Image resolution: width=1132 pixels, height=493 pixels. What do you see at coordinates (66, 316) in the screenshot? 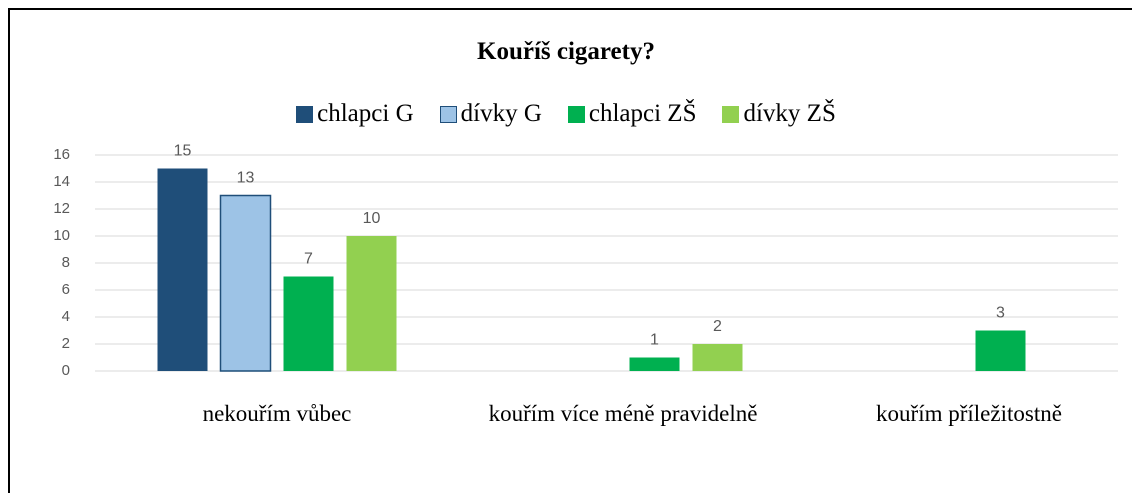
I see `y-tick-label: 4` at bounding box center [66, 316].